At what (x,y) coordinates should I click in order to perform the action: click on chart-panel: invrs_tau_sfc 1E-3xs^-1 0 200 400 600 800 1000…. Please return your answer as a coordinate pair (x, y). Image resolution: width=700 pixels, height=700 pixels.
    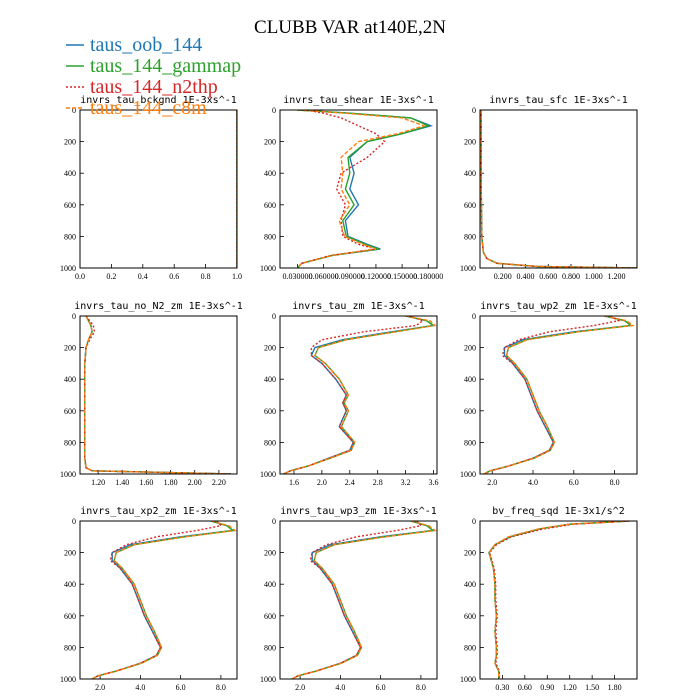
    Looking at the image, I should click on (549, 188).